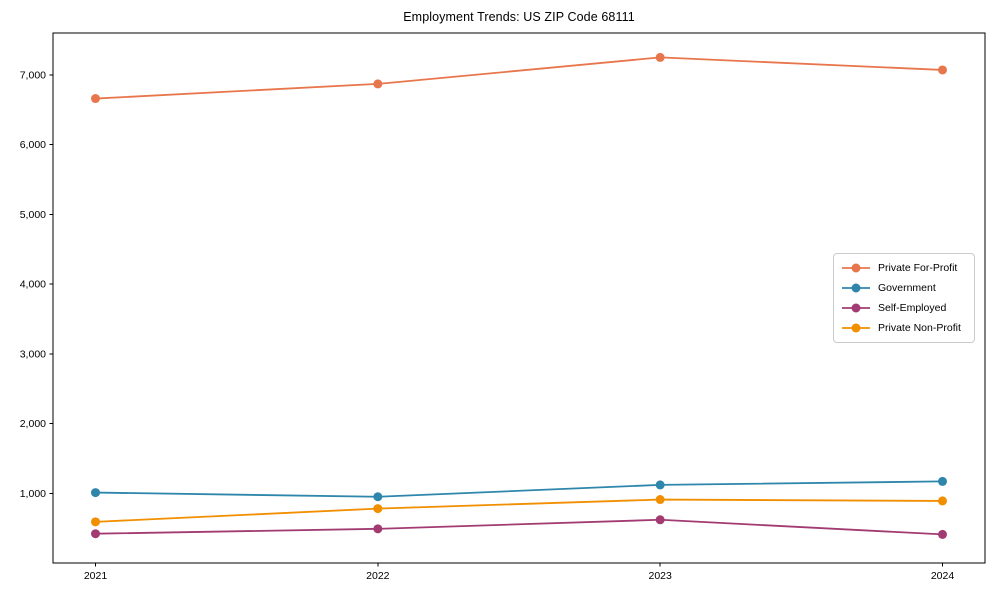  Describe the element at coordinates (519, 527) in the screenshot. I see `series-line-self-employed` at that location.